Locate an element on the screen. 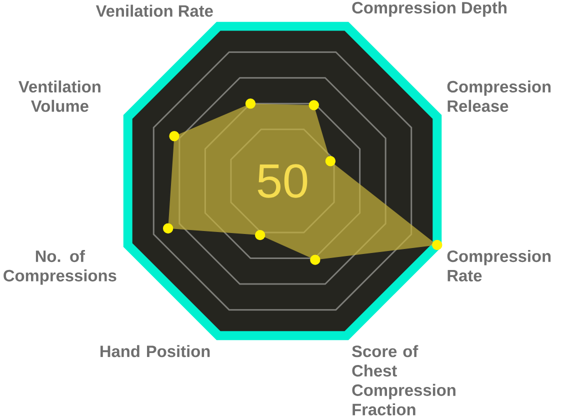 The width and height of the screenshot is (565, 417). spoke-label: Hand Position is located at coordinates (155, 351).